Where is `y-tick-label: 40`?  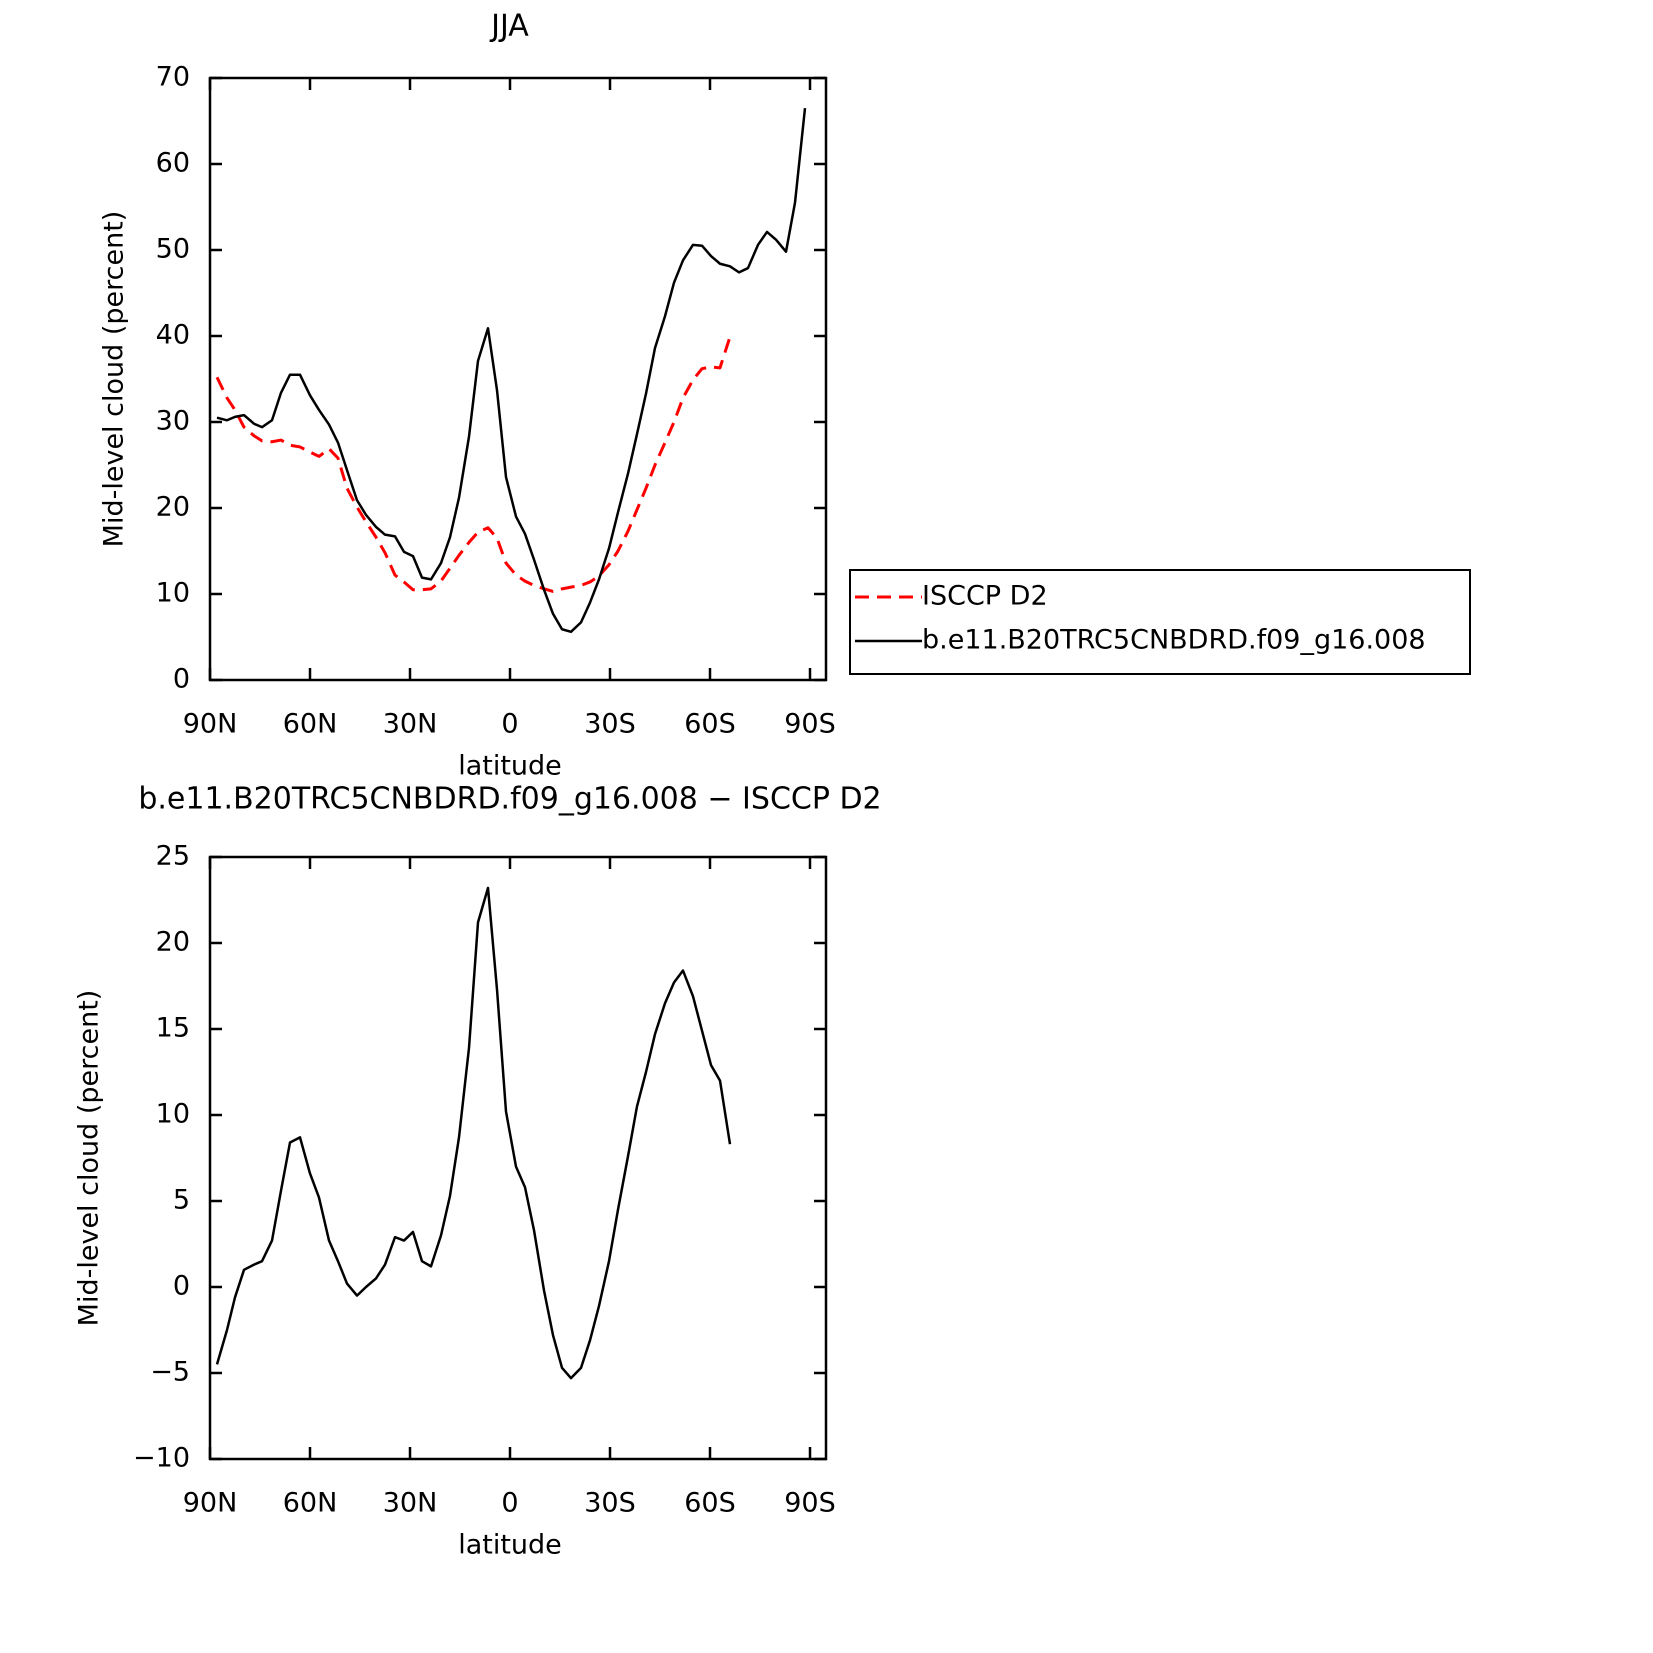 y-tick-label: 40 is located at coordinates (173, 335).